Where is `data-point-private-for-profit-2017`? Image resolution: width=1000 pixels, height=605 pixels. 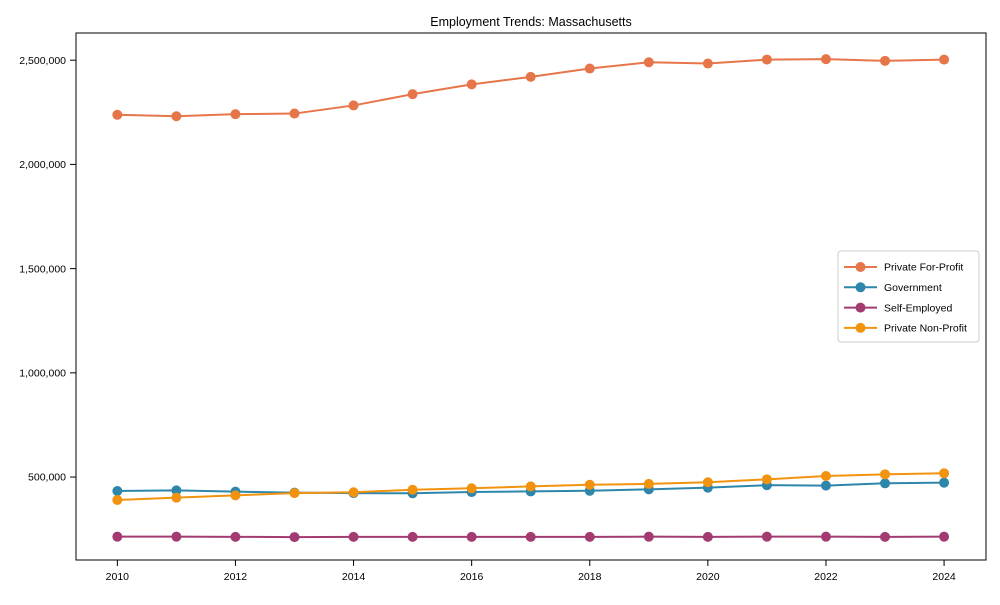 data-point-private-for-profit-2017 is located at coordinates (531, 77).